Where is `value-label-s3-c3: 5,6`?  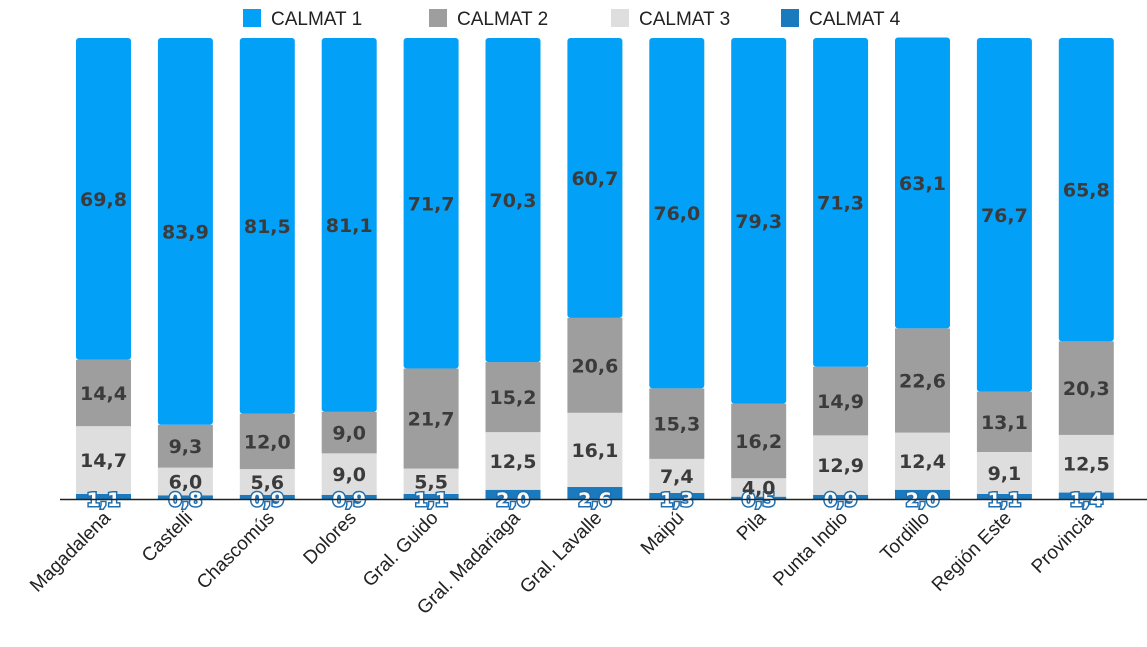 value-label-s3-c3: 5,6 is located at coordinates (267, 483).